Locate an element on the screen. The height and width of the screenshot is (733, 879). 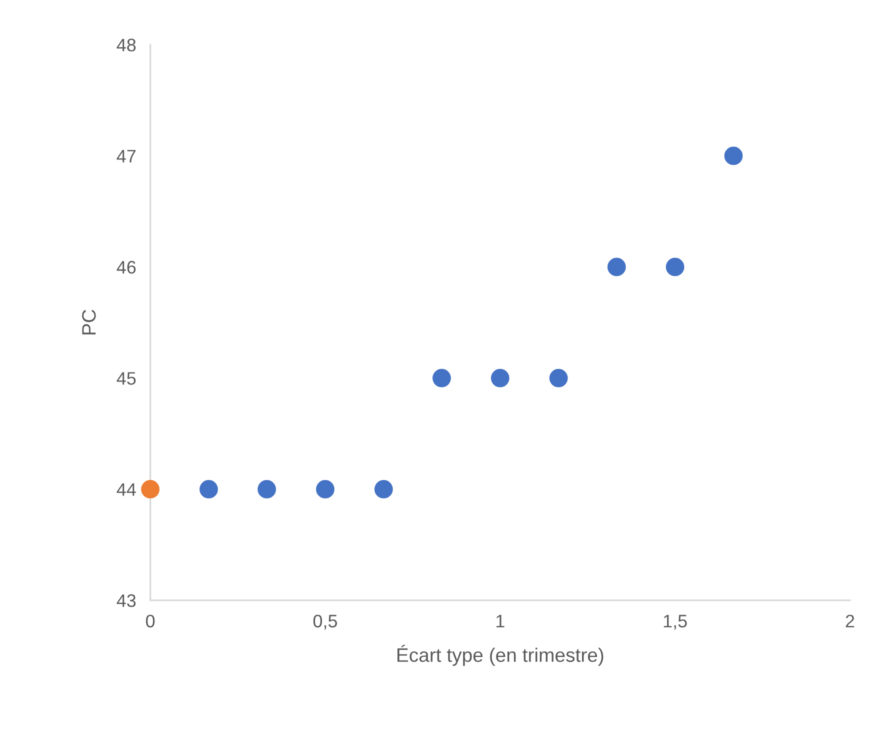
x-tick-label: 2 is located at coordinates (850, 621).